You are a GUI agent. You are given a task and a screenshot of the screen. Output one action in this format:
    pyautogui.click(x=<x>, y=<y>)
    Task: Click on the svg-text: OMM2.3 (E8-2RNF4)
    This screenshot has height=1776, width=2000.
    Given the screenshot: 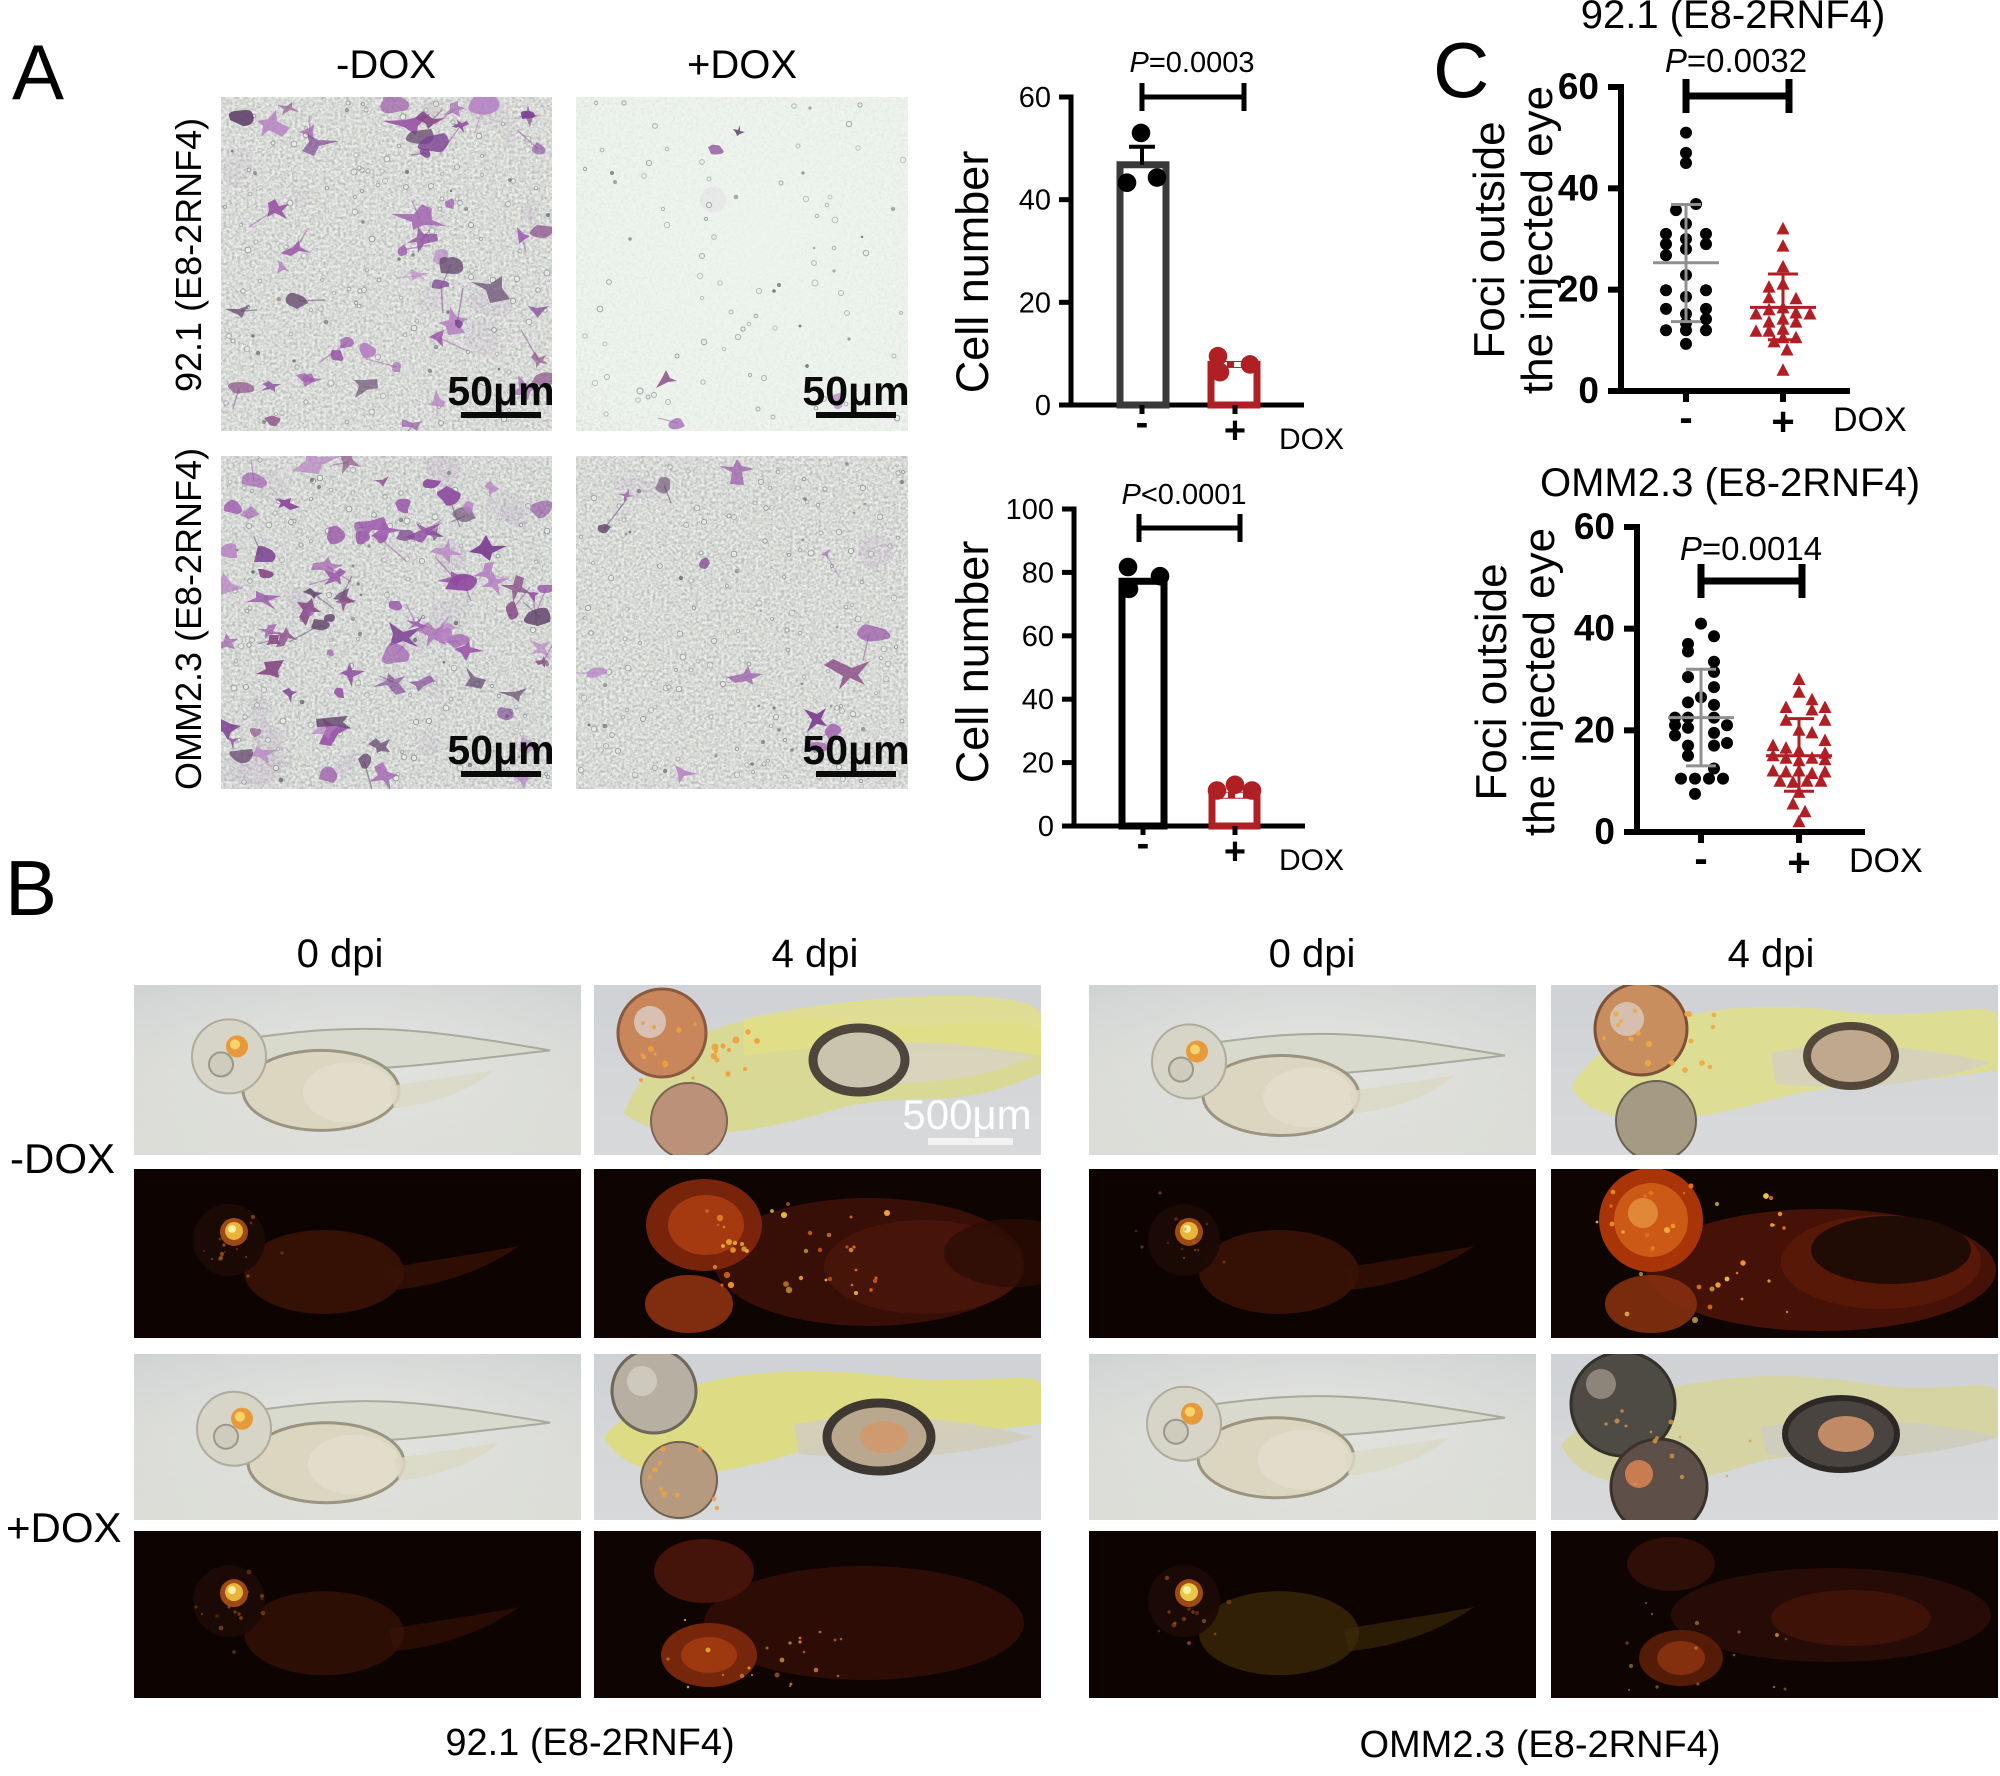 What is the action you would take?
    pyautogui.click(x=1730, y=483)
    